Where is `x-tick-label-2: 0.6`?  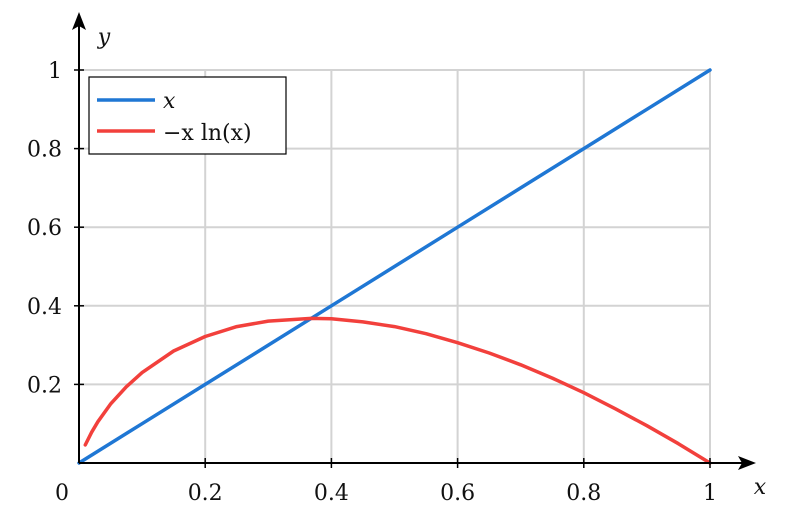
x-tick-label-2: 0.6 is located at coordinates (457, 493).